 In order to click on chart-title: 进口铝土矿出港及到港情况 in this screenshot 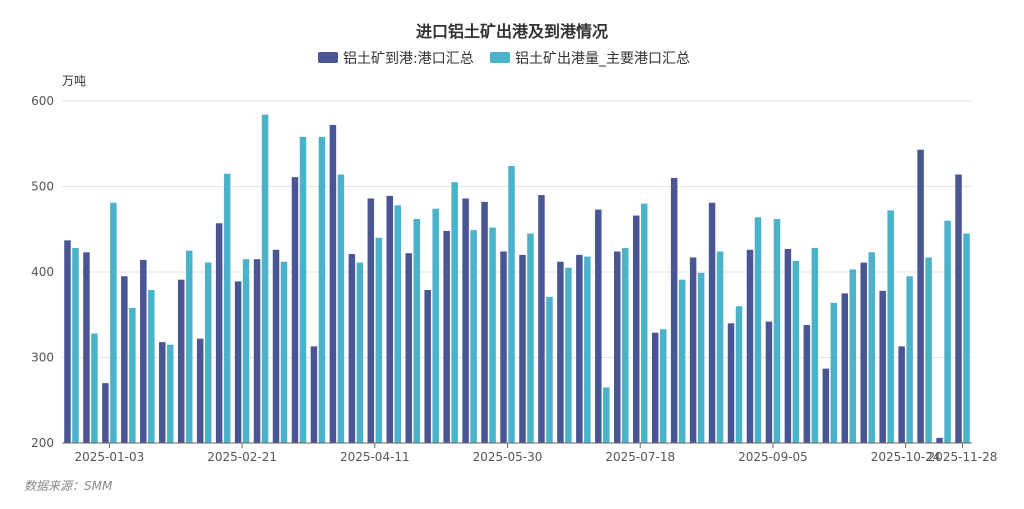, I will do `click(512, 31)`.